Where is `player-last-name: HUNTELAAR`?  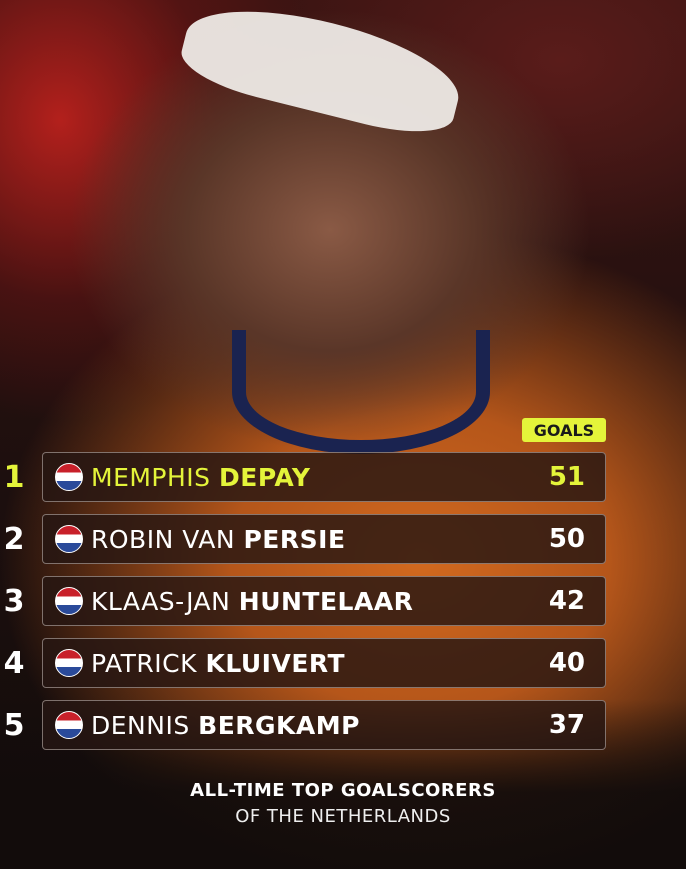
player-last-name: HUNTELAAR is located at coordinates (326, 601).